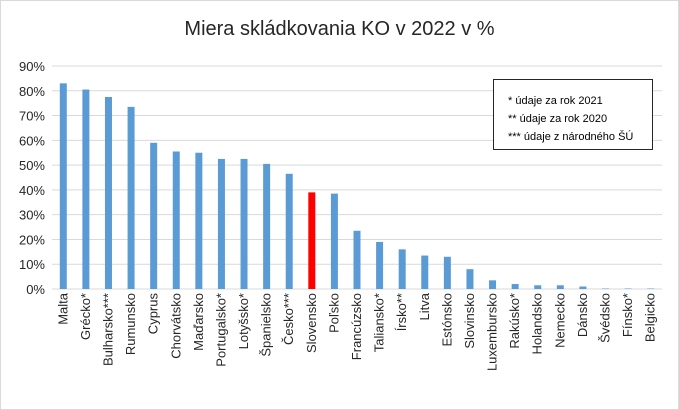 This screenshot has width=679, height=410. What do you see at coordinates (62, 308) in the screenshot?
I see `x-category-label: Malta` at bounding box center [62, 308].